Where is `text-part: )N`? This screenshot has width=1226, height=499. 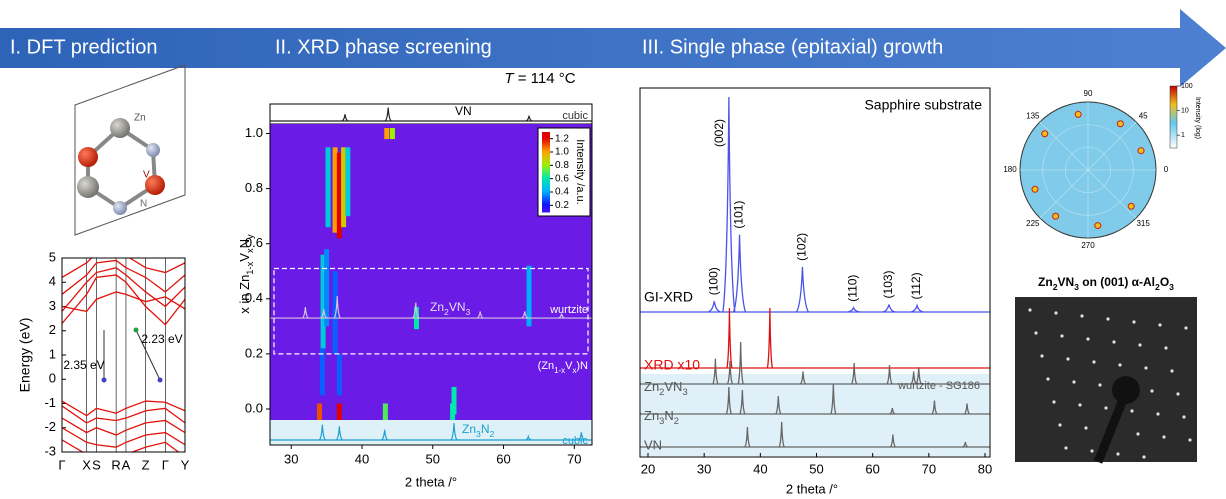
text-part: )N is located at coordinates (582, 366).